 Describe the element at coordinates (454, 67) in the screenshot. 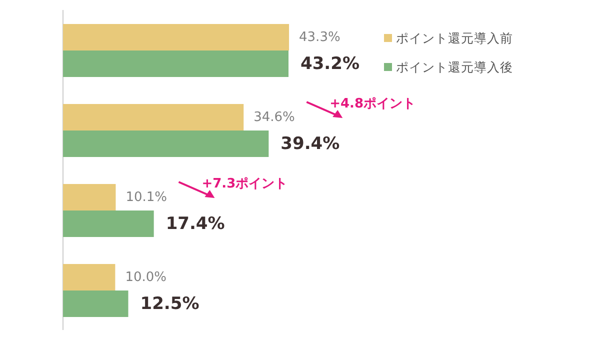

I see `legend-label: ポイント還元導入後` at that location.